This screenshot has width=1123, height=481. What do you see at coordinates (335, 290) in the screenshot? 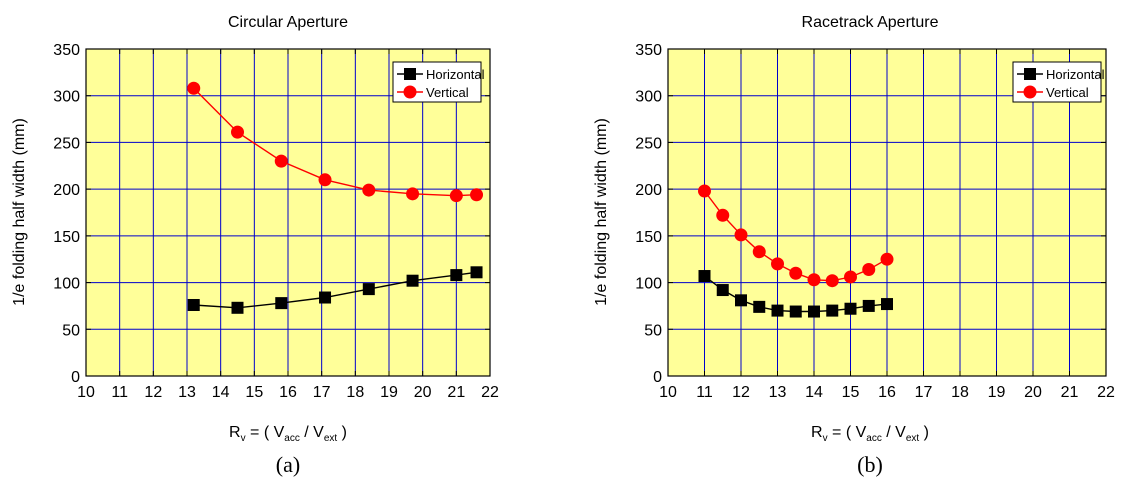
I see `series-line-horizontal` at bounding box center [335, 290].